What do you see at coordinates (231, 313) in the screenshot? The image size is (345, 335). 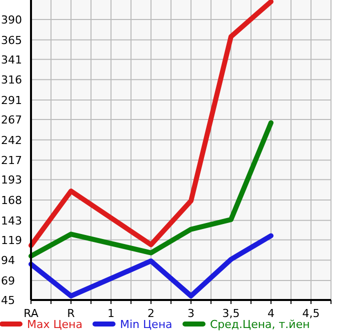 I see `x-tick-label: 3,5` at bounding box center [231, 313].